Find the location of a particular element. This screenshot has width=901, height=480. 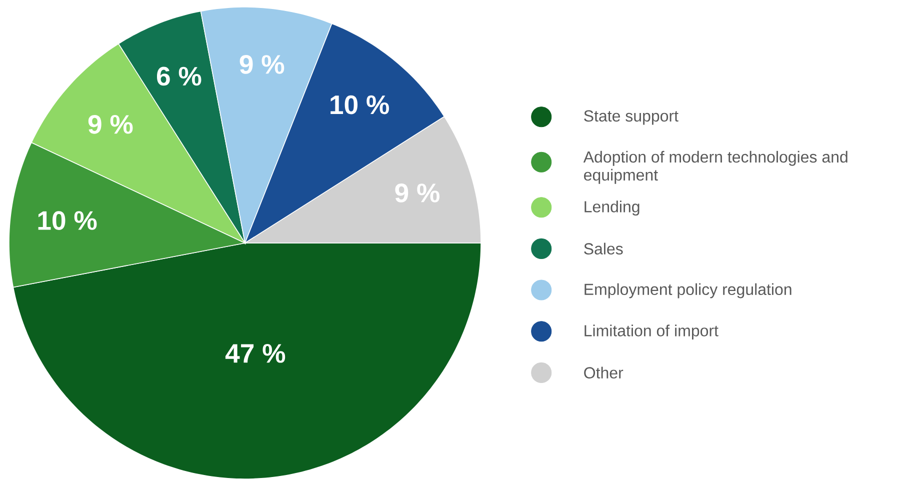

legend-label: Other is located at coordinates (604, 372).